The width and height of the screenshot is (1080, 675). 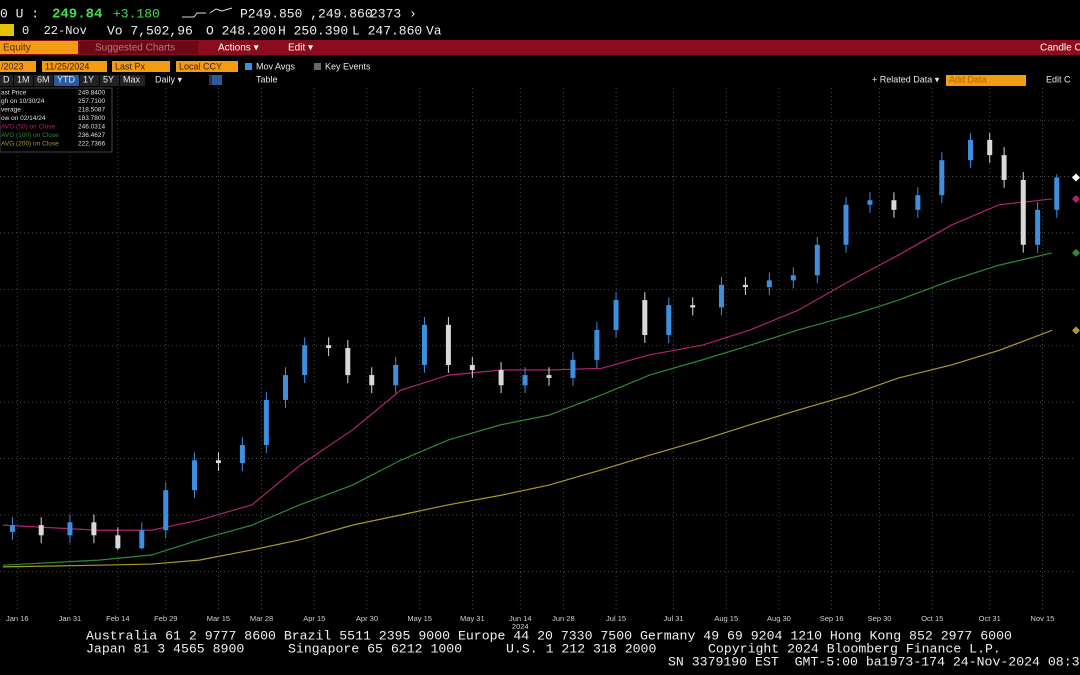 I want to click on x-tick-label: Jun 14, so click(x=520, y=618).